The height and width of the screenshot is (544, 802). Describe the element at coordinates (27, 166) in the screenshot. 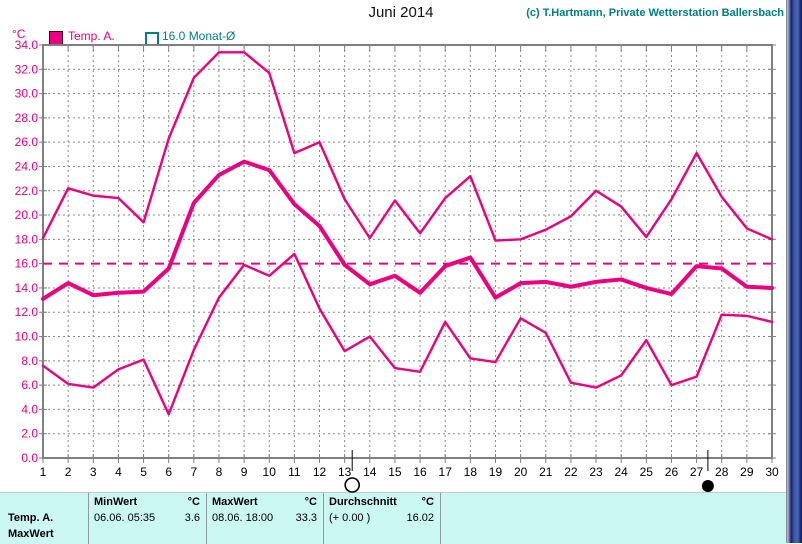

I see `y-tick-label: 24.0` at that location.